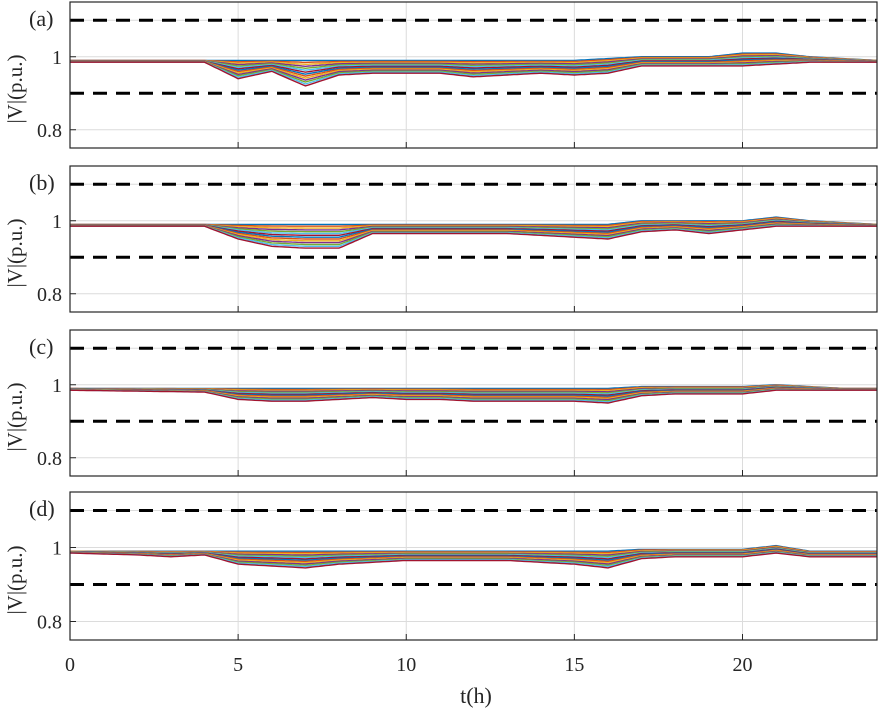  I want to click on x-tick-label: 10, so click(406, 665).